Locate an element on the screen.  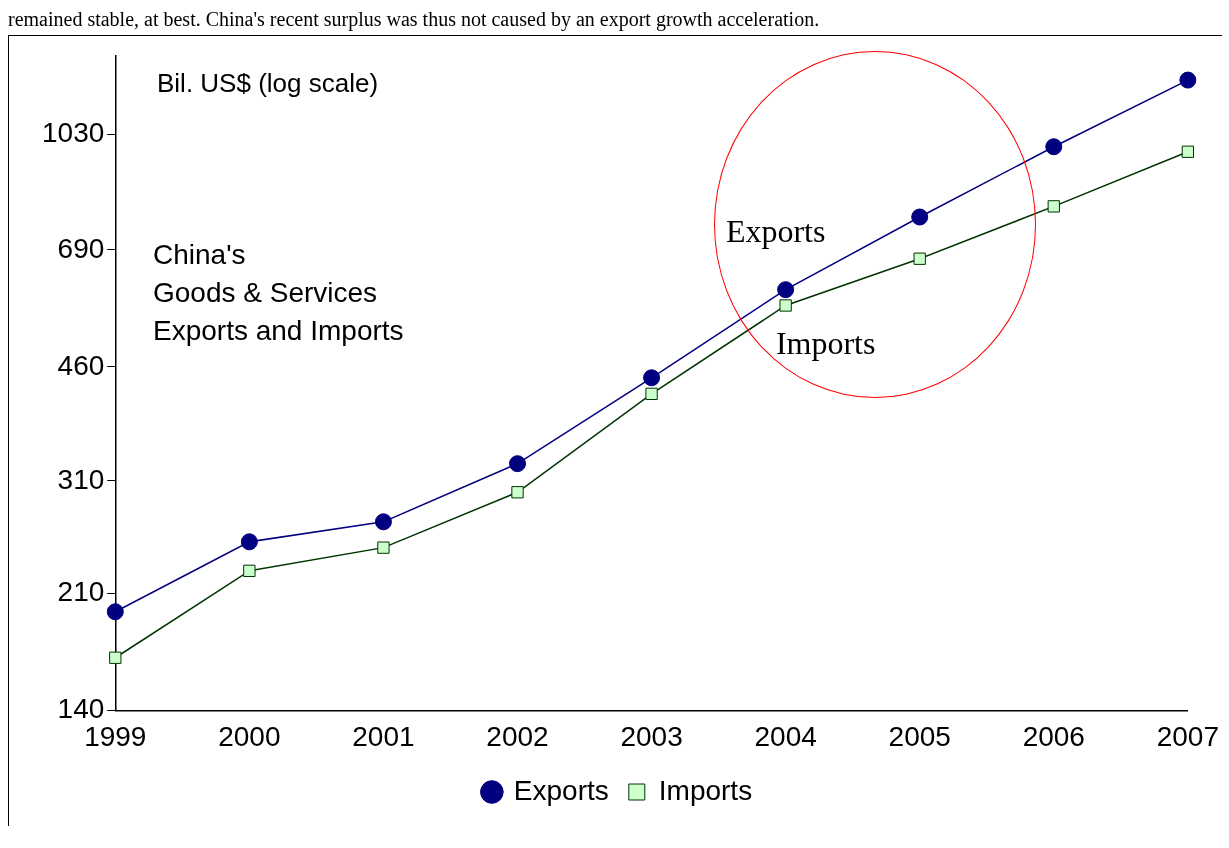
y-tick-label: 310 is located at coordinates (81, 479).